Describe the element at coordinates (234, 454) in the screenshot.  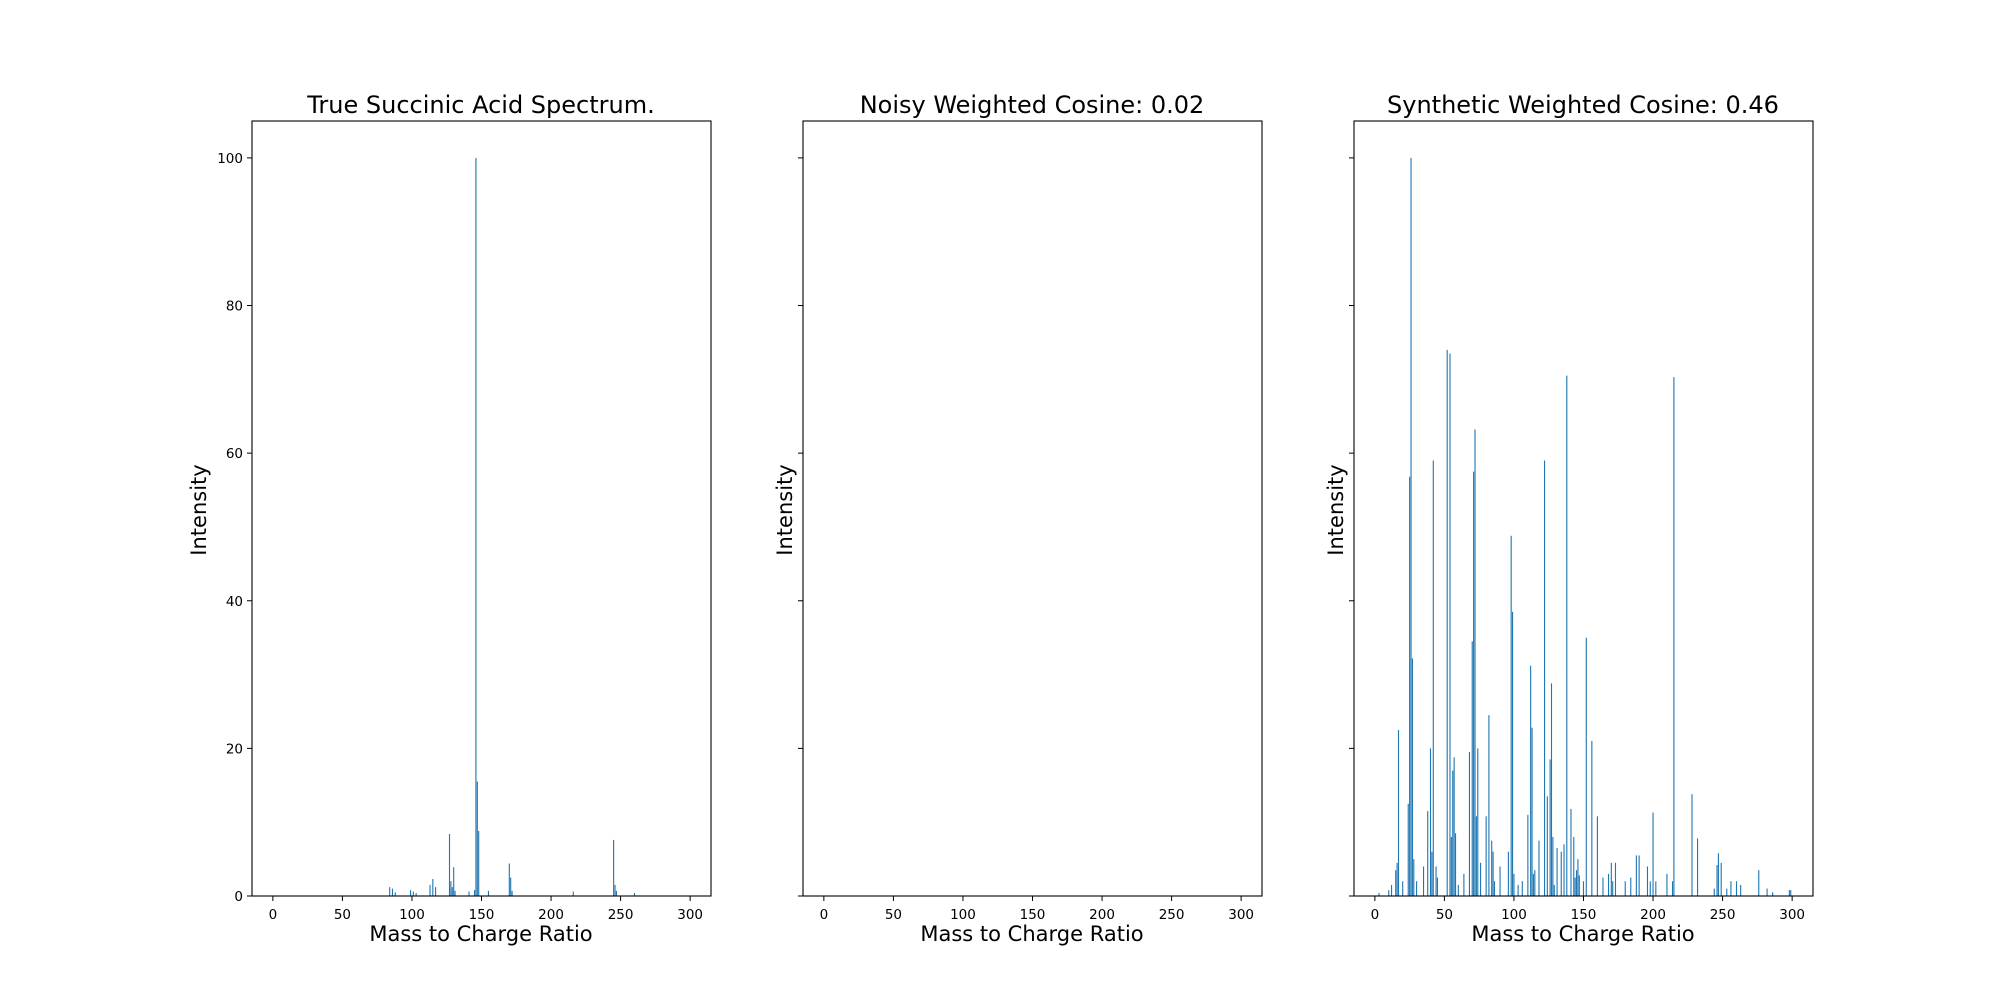
I see `y-tick-label: 60` at that location.